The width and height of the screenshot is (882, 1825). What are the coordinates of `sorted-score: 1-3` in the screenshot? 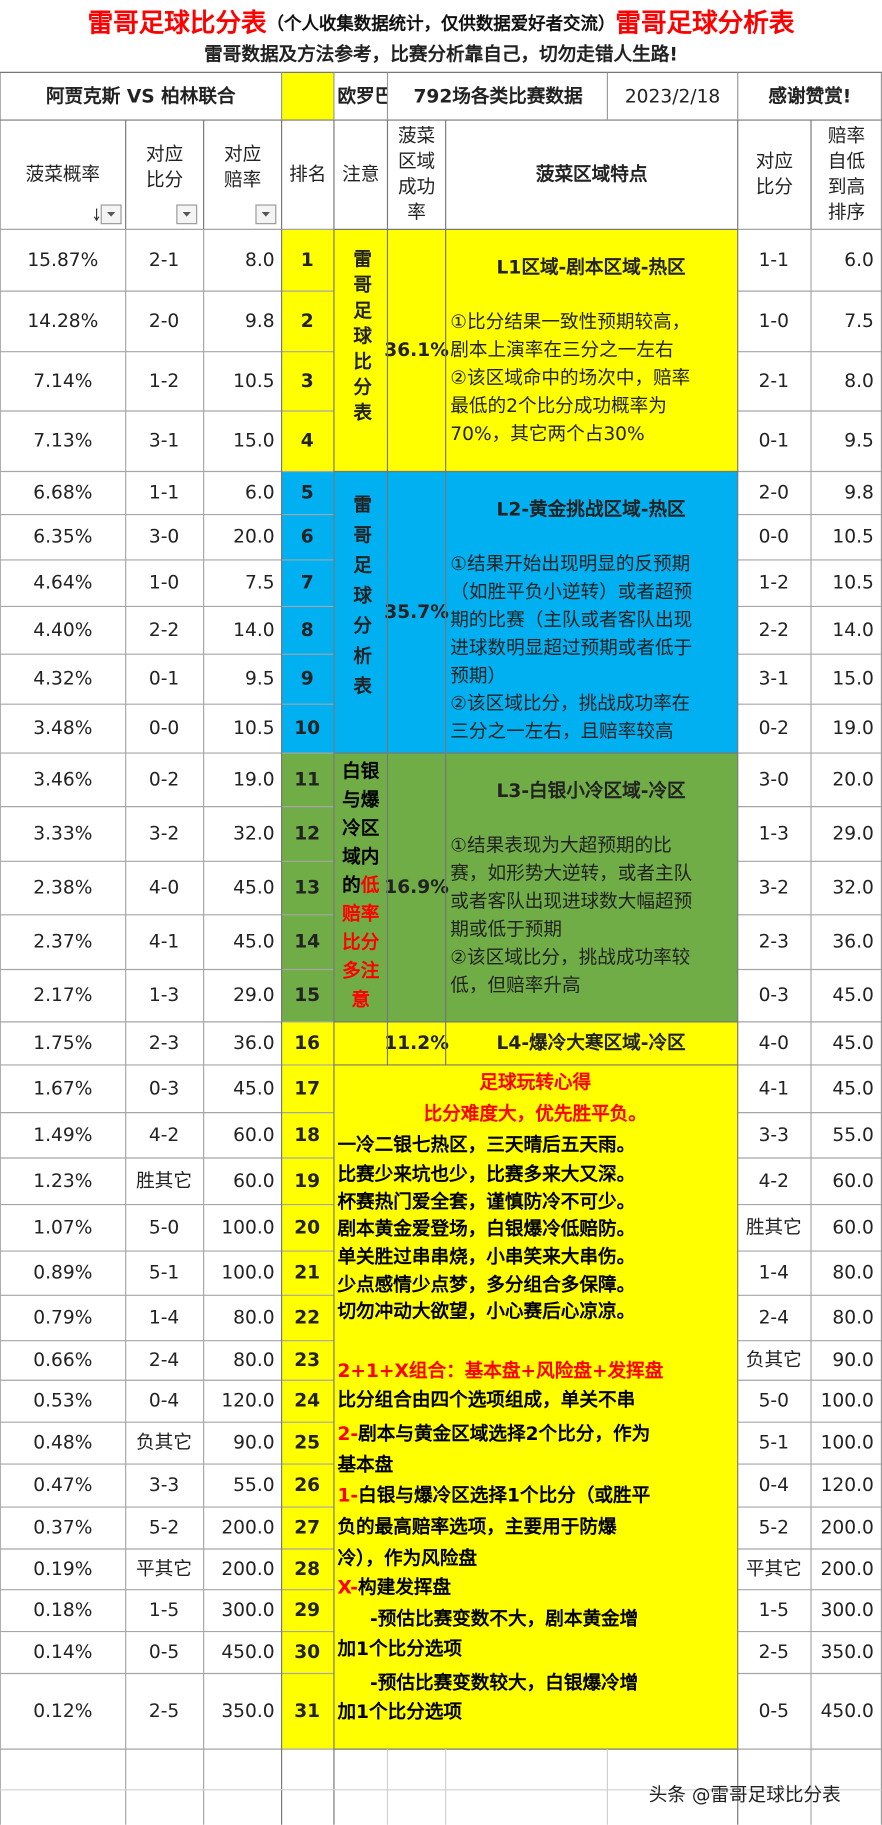 It's located at (774, 833).